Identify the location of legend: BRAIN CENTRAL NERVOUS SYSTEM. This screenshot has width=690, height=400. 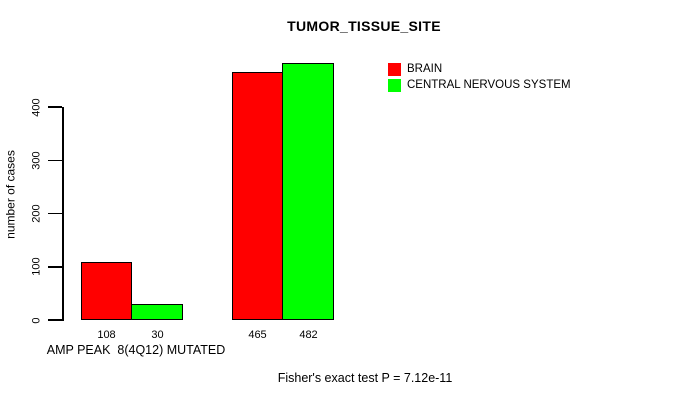
(479, 78).